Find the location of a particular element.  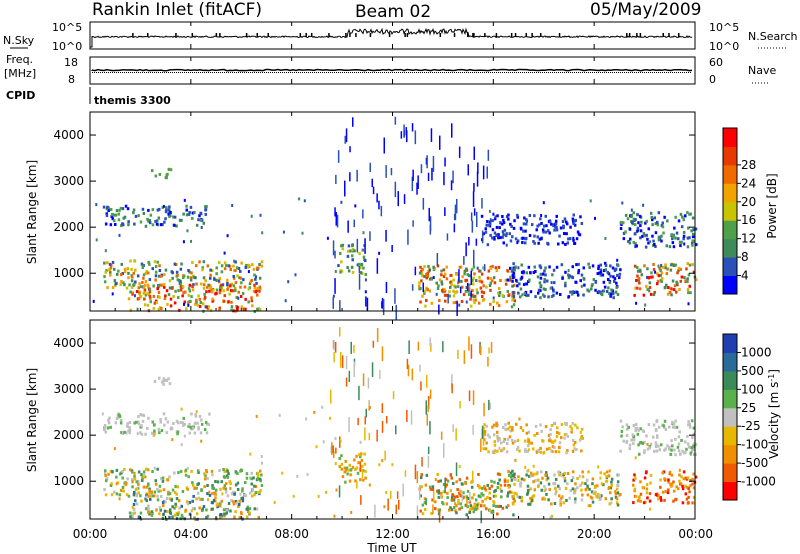

y-tick-label: 3000 is located at coordinates (68, 181).